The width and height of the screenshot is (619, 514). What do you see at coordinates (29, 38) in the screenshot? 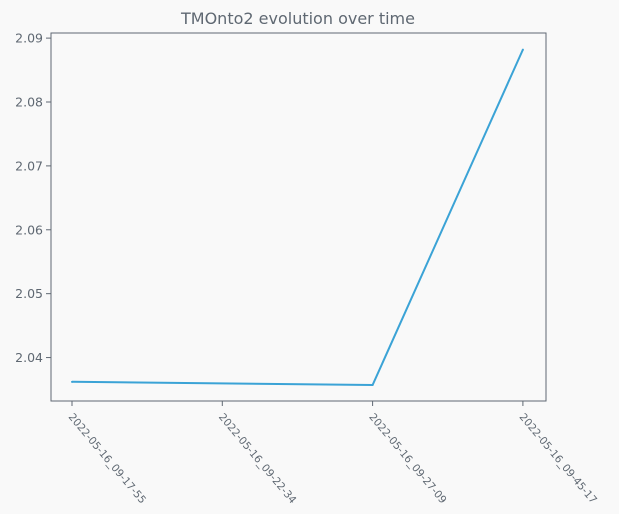
I see `y-tick-label: 2.09` at bounding box center [29, 38].